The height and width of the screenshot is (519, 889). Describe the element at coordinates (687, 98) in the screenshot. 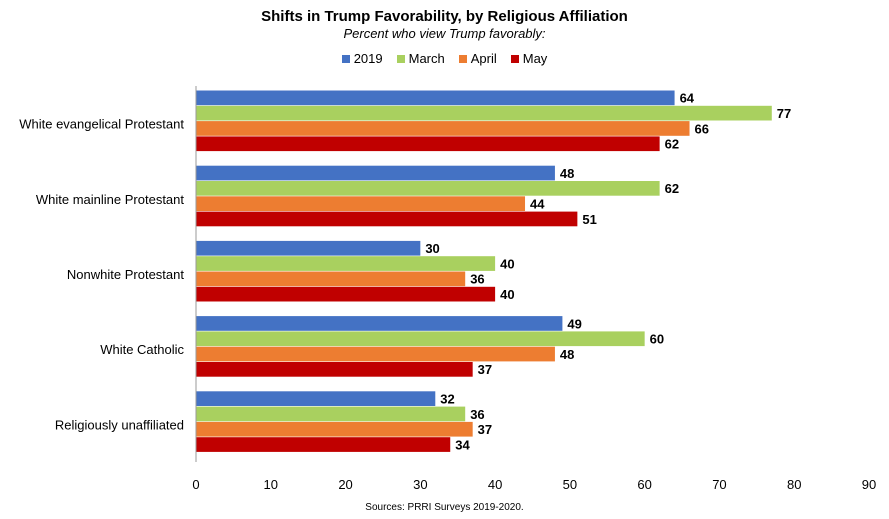

I see `data-label: 64` at that location.